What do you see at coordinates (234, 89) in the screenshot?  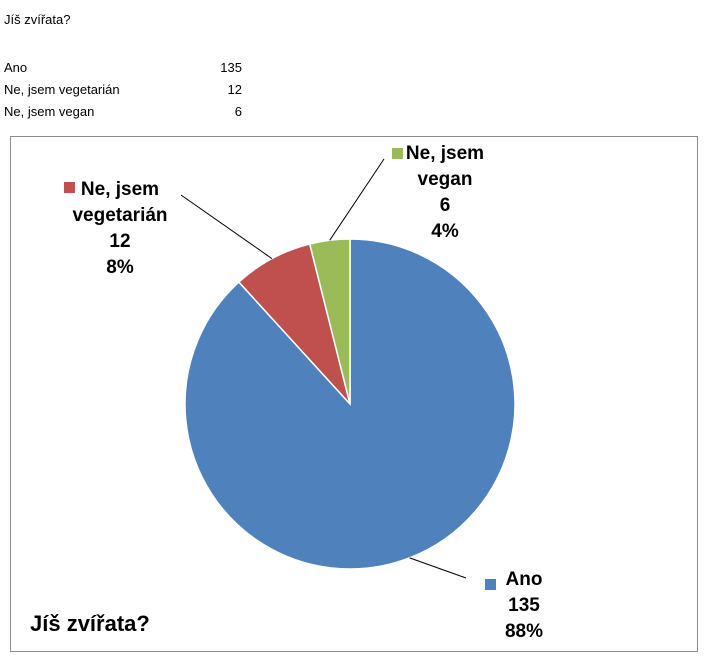 I see `row-value: 12` at bounding box center [234, 89].